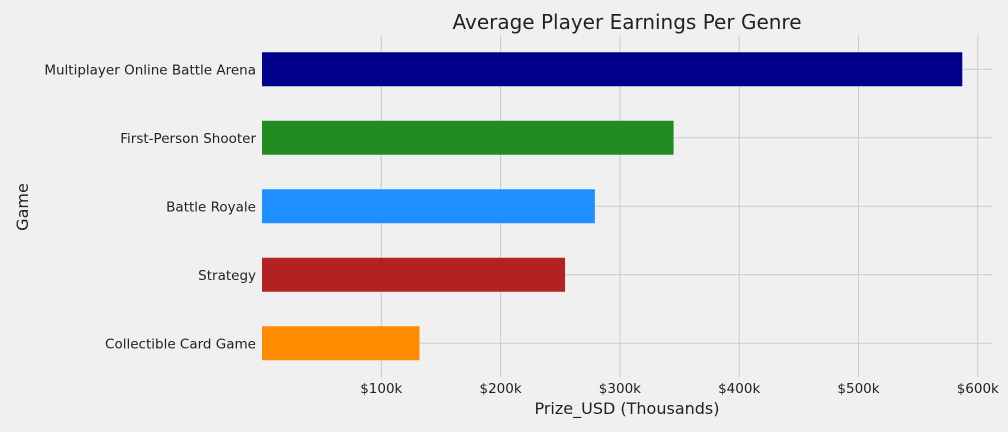  Describe the element at coordinates (468, 137) in the screenshot. I see `bar-first-person-shooter` at that location.